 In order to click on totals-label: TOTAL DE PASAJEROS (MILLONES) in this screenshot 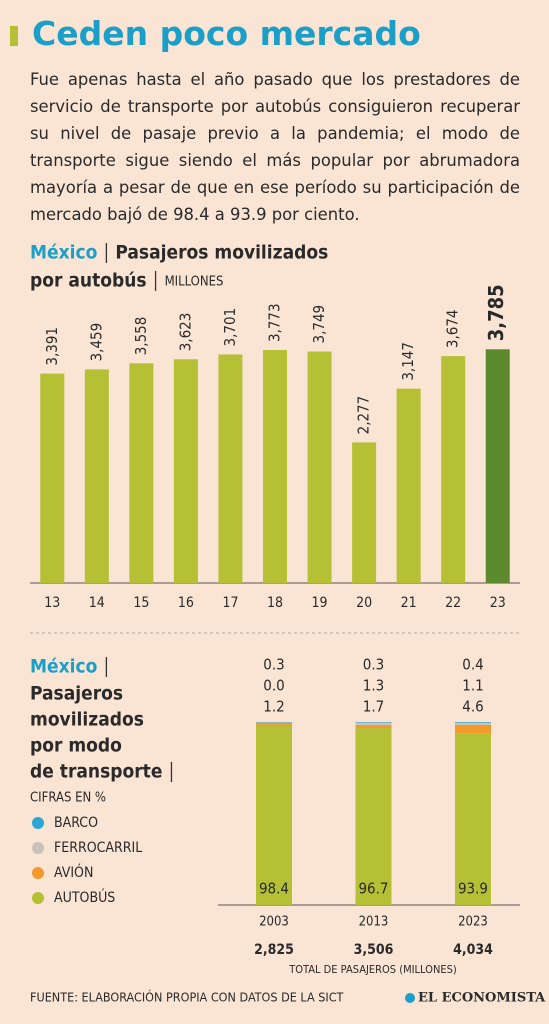, I will do `click(372, 969)`.